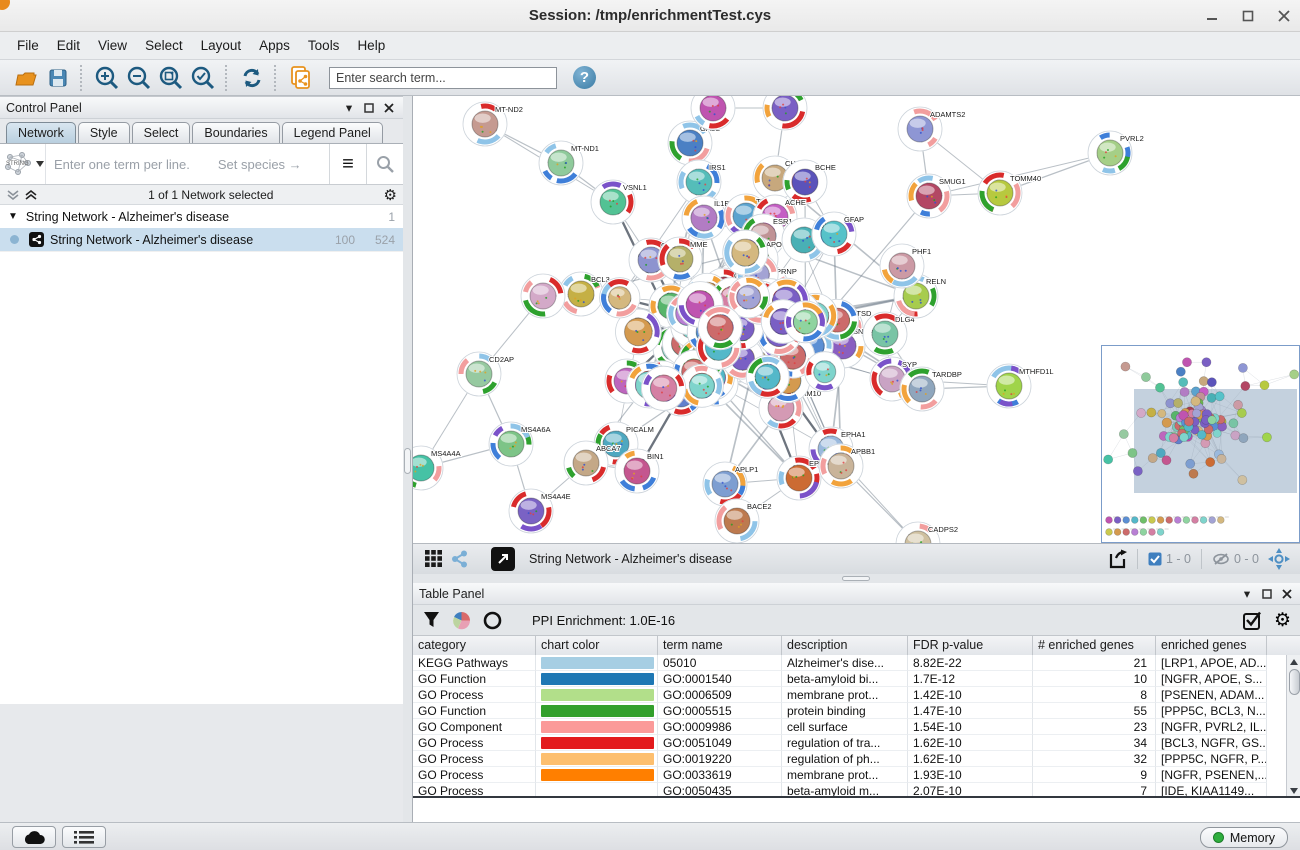 The width and height of the screenshot is (1300, 850). I want to click on network-node: BIN1, so click(638, 471).